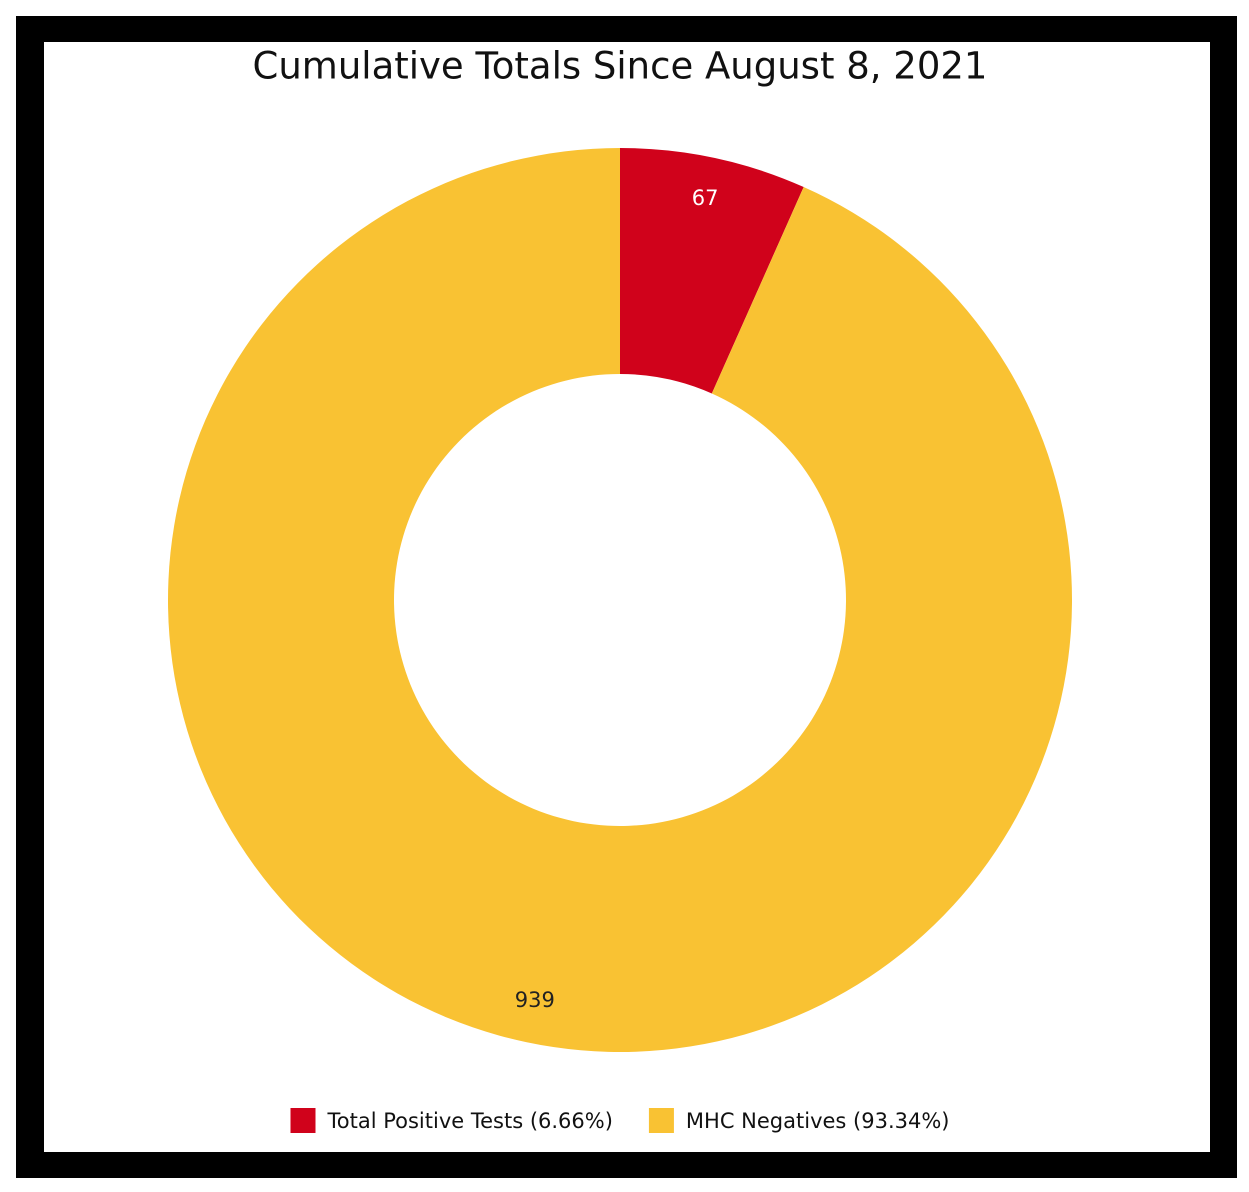 This screenshot has width=1249, height=1192. Describe the element at coordinates (620, 66) in the screenshot. I see `chart-title: Cumulative Totals Since August 8, 2021` at that location.